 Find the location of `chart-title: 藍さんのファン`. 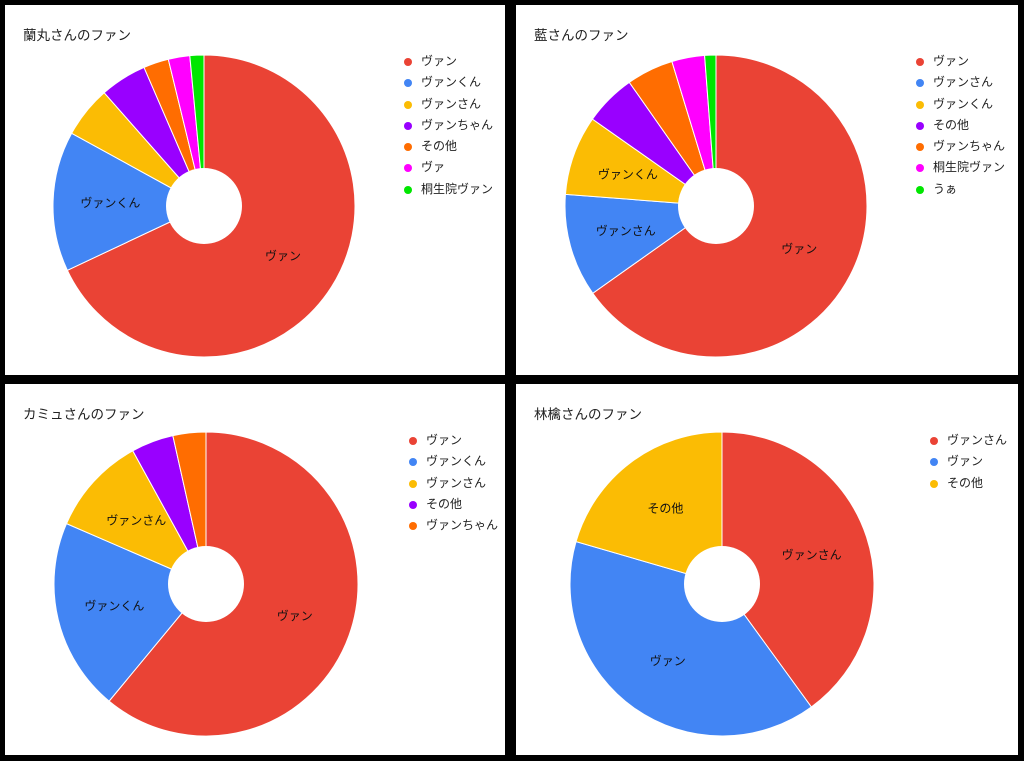

chart-title: 藍さんのファン is located at coordinates (581, 36).